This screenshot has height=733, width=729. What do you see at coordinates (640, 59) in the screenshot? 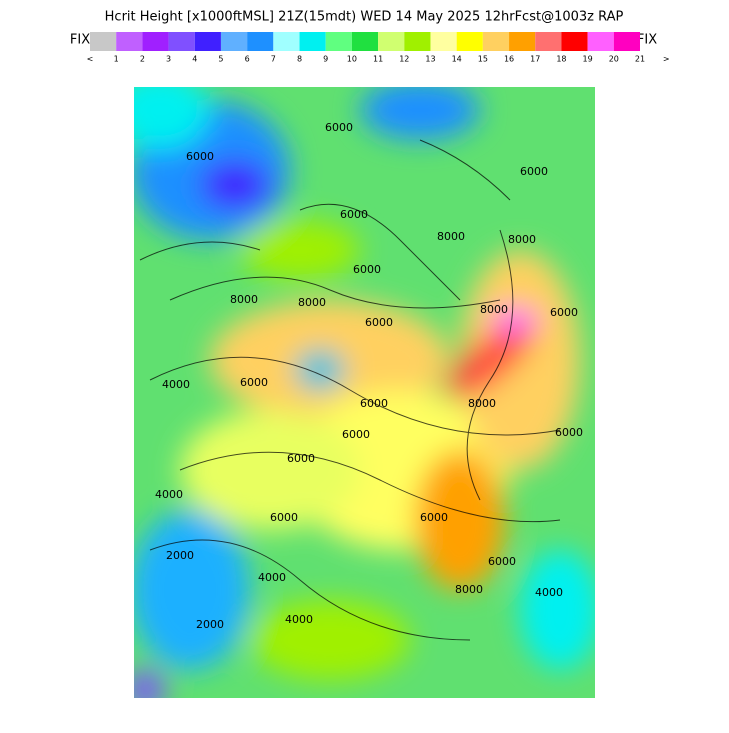
I see `colorbar-label: 21` at bounding box center [640, 59].